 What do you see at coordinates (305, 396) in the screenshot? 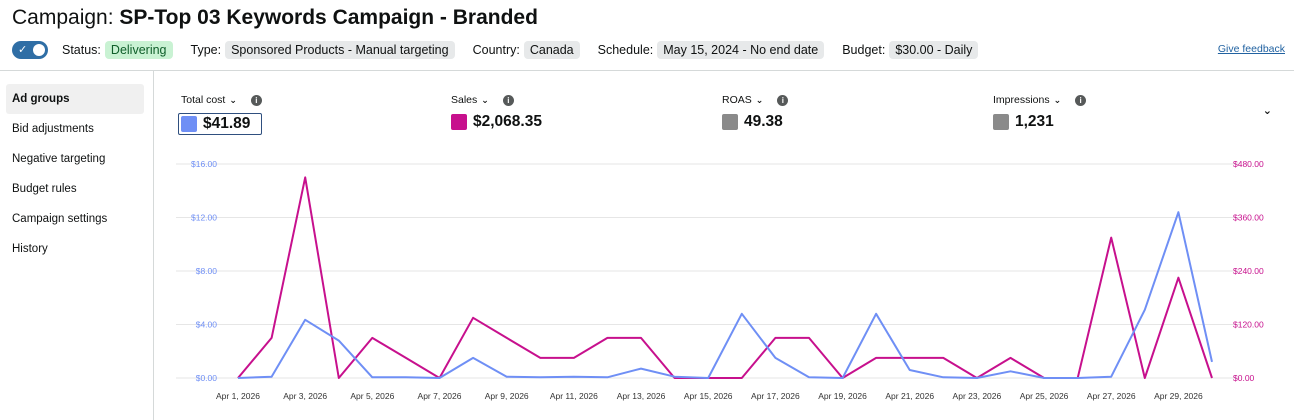
I see `x-tick-label: Apr 3, 2026` at bounding box center [305, 396].